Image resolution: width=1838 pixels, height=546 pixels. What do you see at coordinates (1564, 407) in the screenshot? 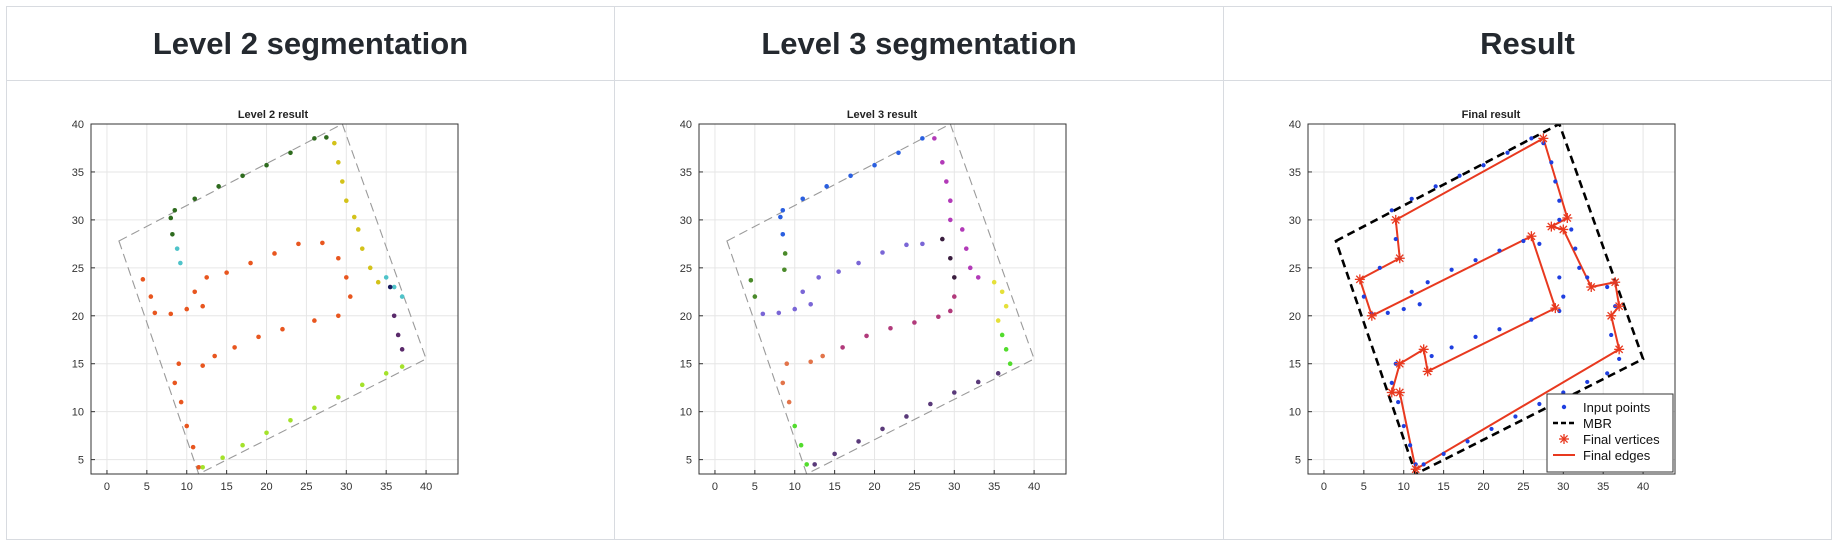
I see `legend-point-marker` at bounding box center [1564, 407].